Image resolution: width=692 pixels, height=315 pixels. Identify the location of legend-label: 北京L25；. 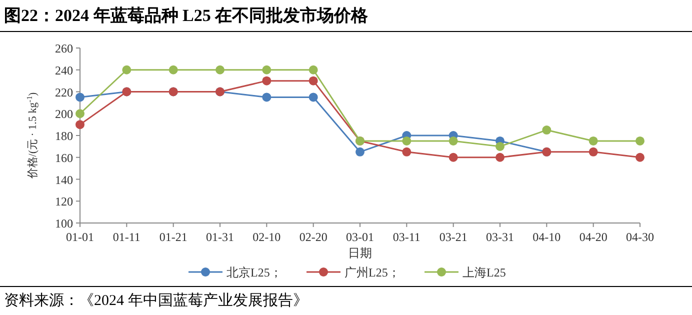
(254, 273).